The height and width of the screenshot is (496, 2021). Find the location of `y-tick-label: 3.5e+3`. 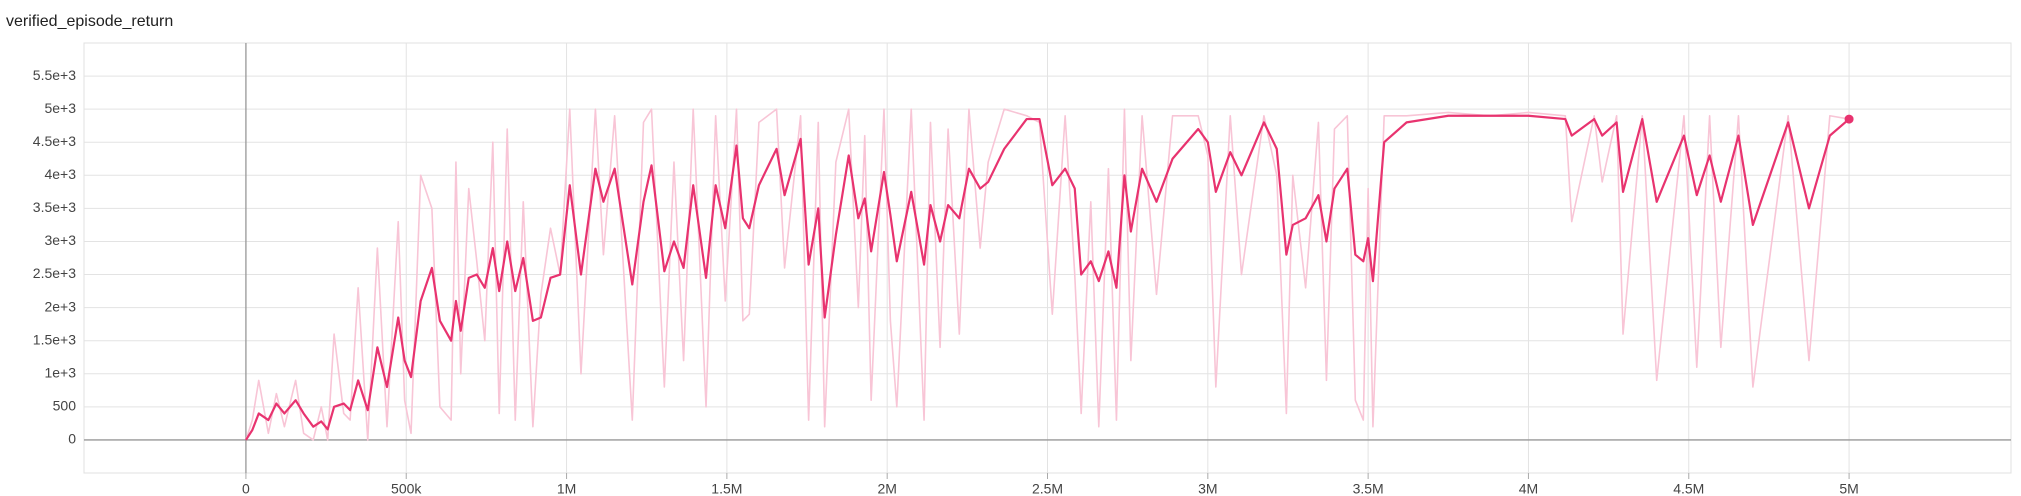

y-tick-label: 3.5e+3 is located at coordinates (54, 207).